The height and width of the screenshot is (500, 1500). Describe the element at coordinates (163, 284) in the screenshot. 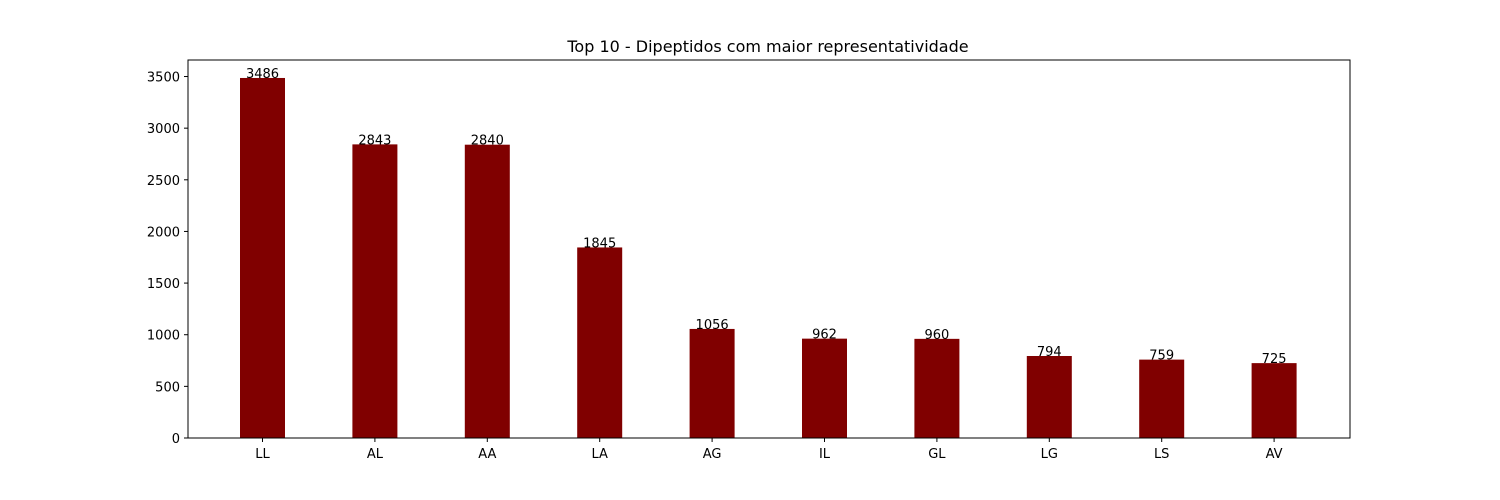

I see `y-tick-label: 1500` at that location.